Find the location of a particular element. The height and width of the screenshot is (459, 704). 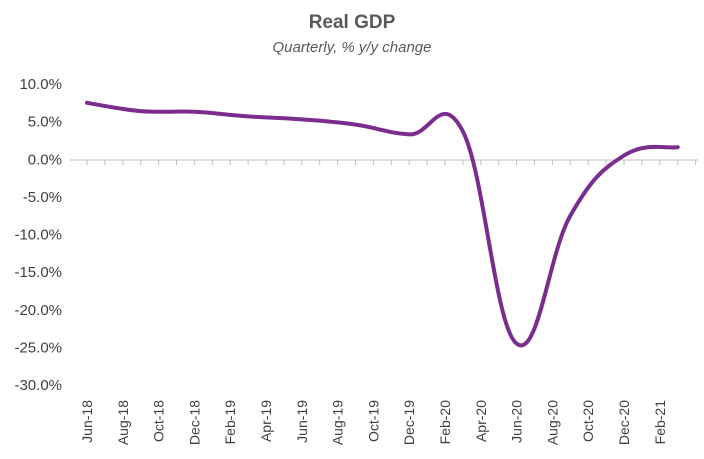

x-tick-label: Jun-19 is located at coordinates (302, 421).